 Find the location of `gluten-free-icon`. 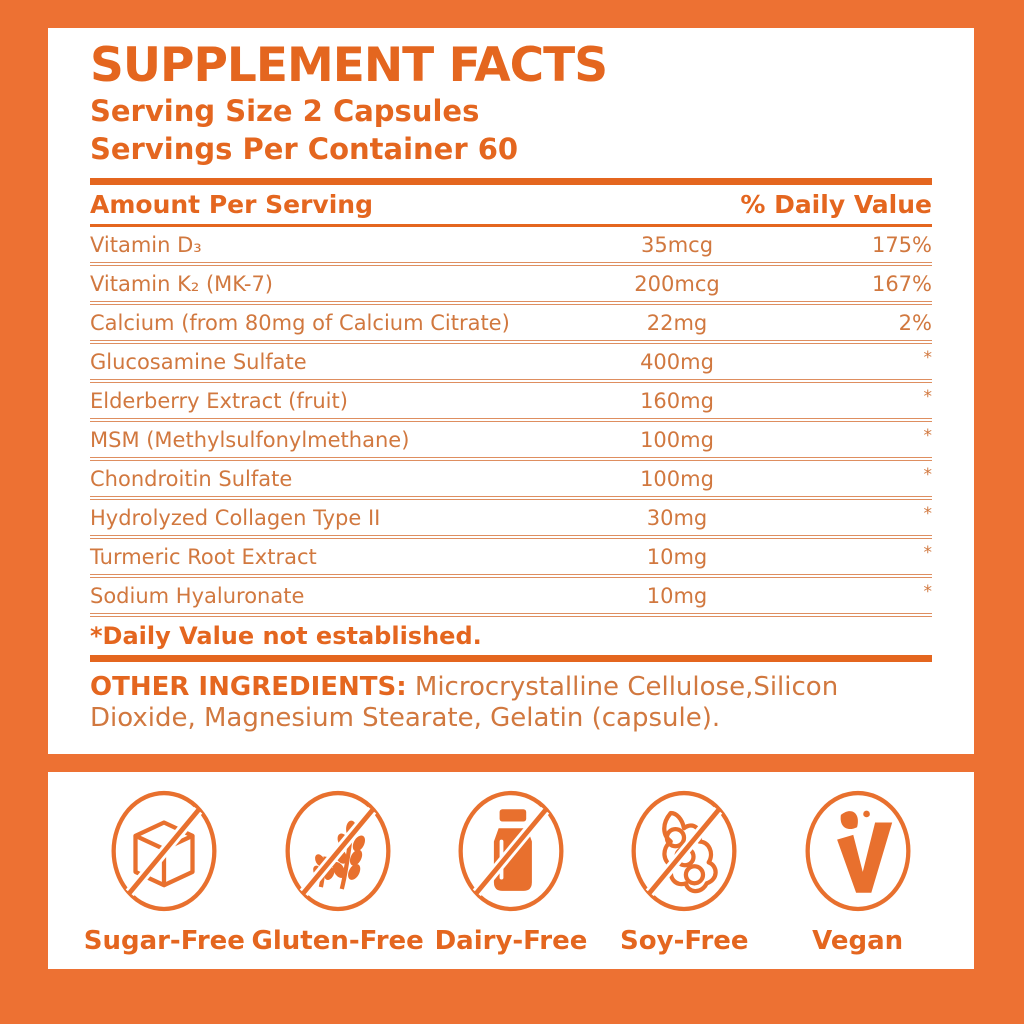

gluten-free-icon is located at coordinates (338, 851).